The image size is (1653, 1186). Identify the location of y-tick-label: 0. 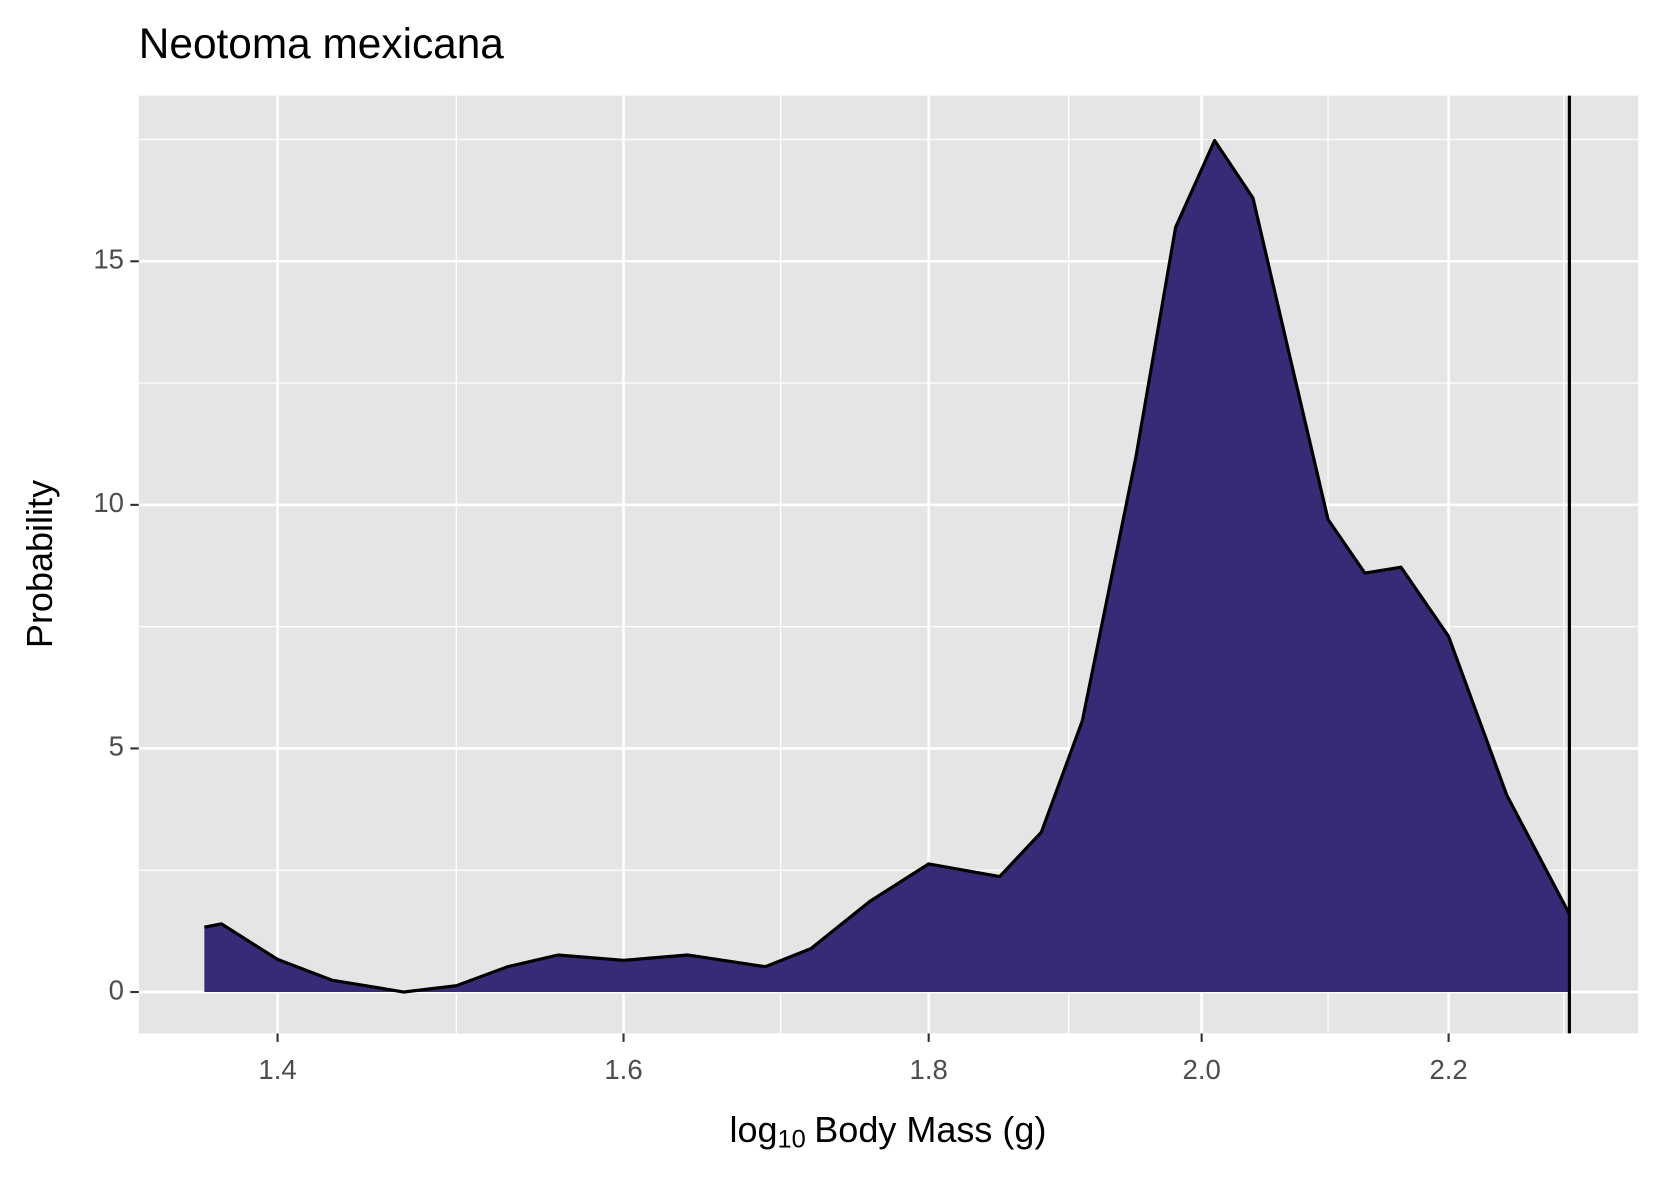
(116, 989).